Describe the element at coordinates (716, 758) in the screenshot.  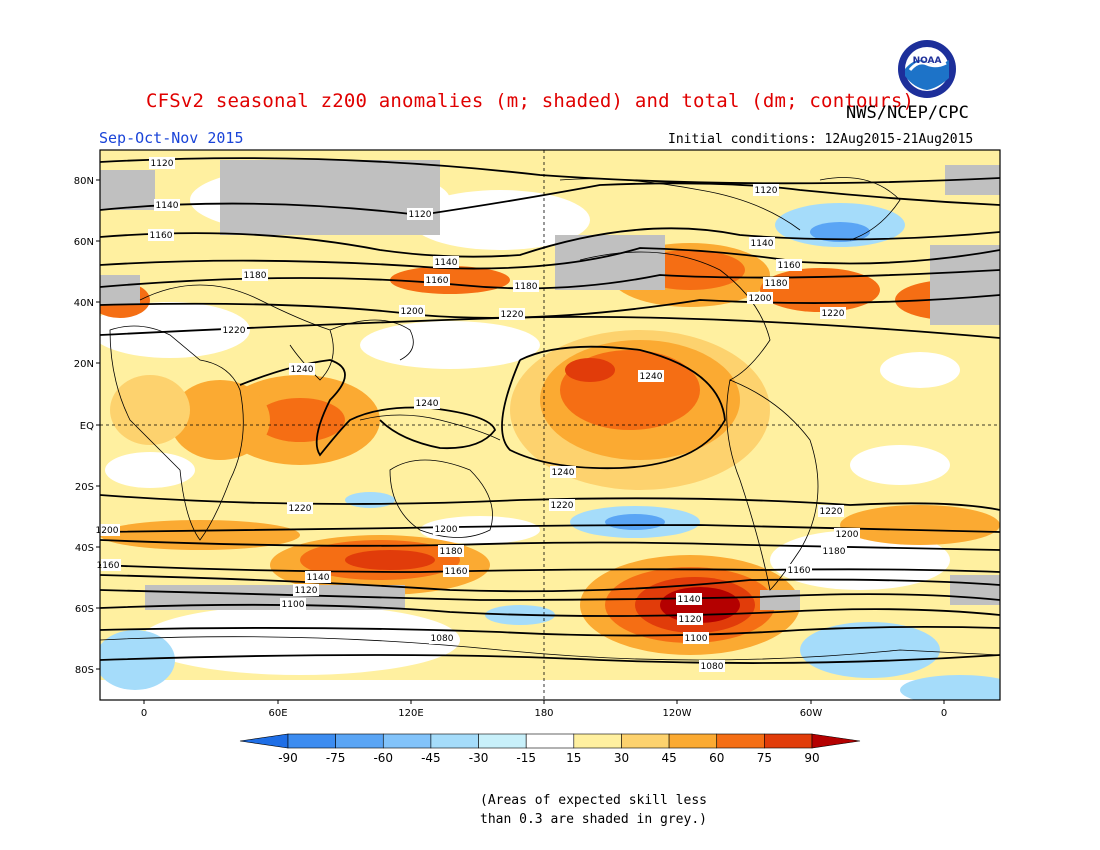
I see `colorbar-label: 60` at that location.